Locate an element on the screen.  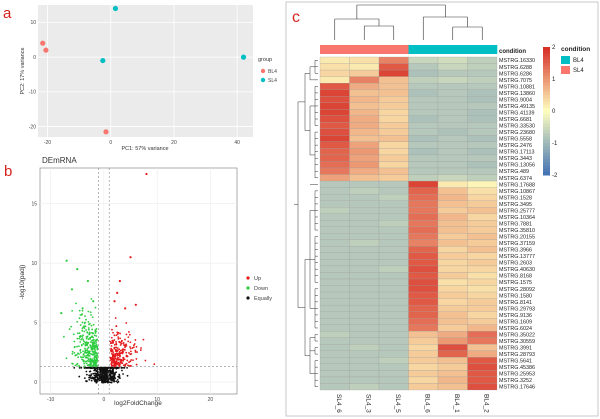
heatmap-row-label: MSTRG.28793 is located at coordinates (517, 355).